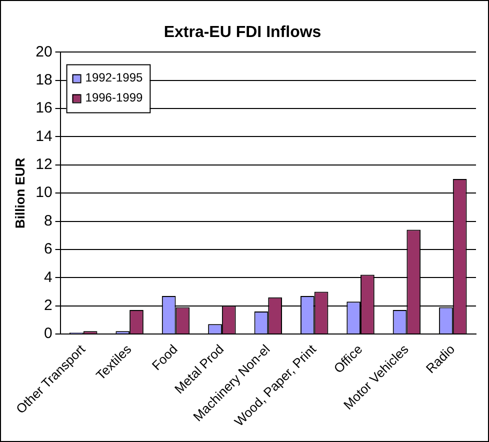 The width and height of the screenshot is (489, 442). I want to click on y-tick-label: 16, so click(44, 108).